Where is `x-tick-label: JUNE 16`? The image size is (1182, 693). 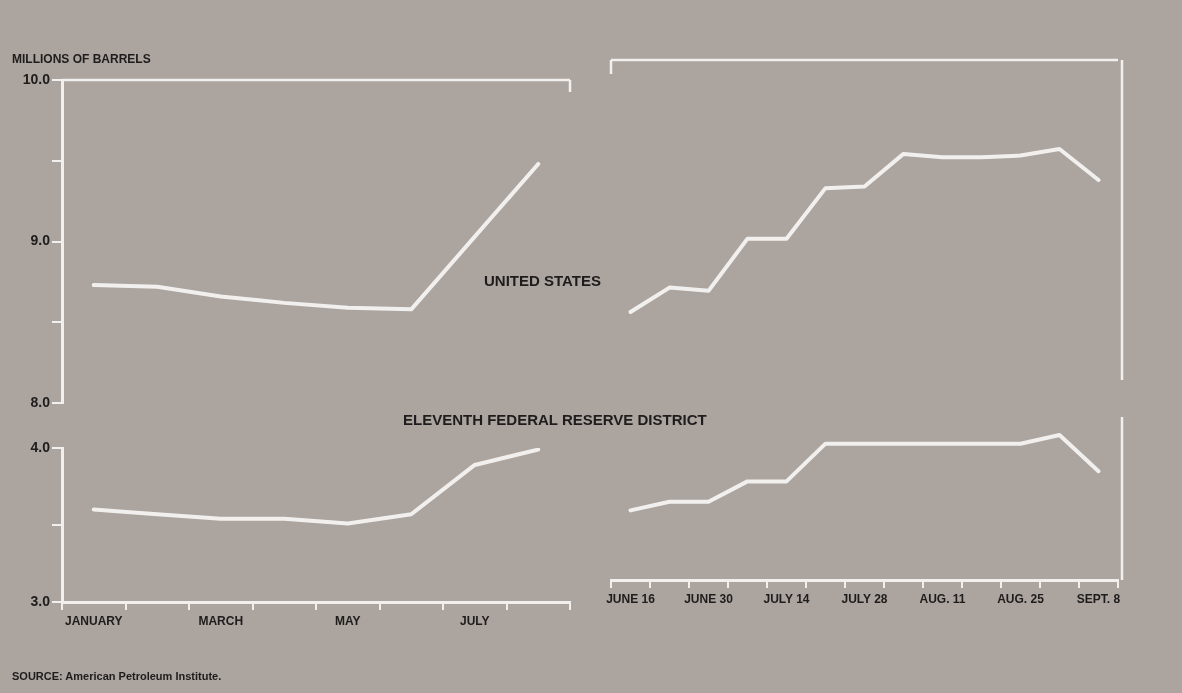
x-tick-label: JUNE 16 is located at coordinates (631, 598).